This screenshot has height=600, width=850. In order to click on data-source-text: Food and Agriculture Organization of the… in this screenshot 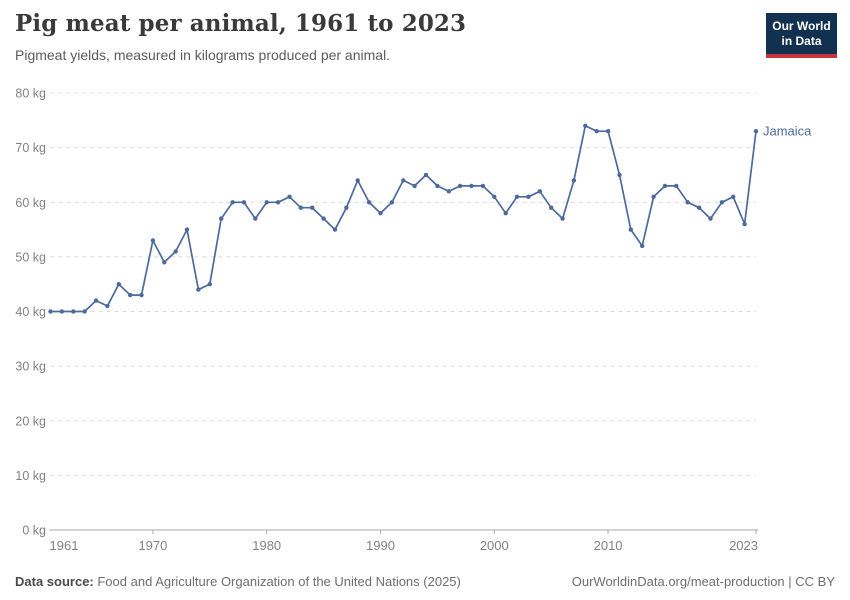, I will do `click(277, 581)`.